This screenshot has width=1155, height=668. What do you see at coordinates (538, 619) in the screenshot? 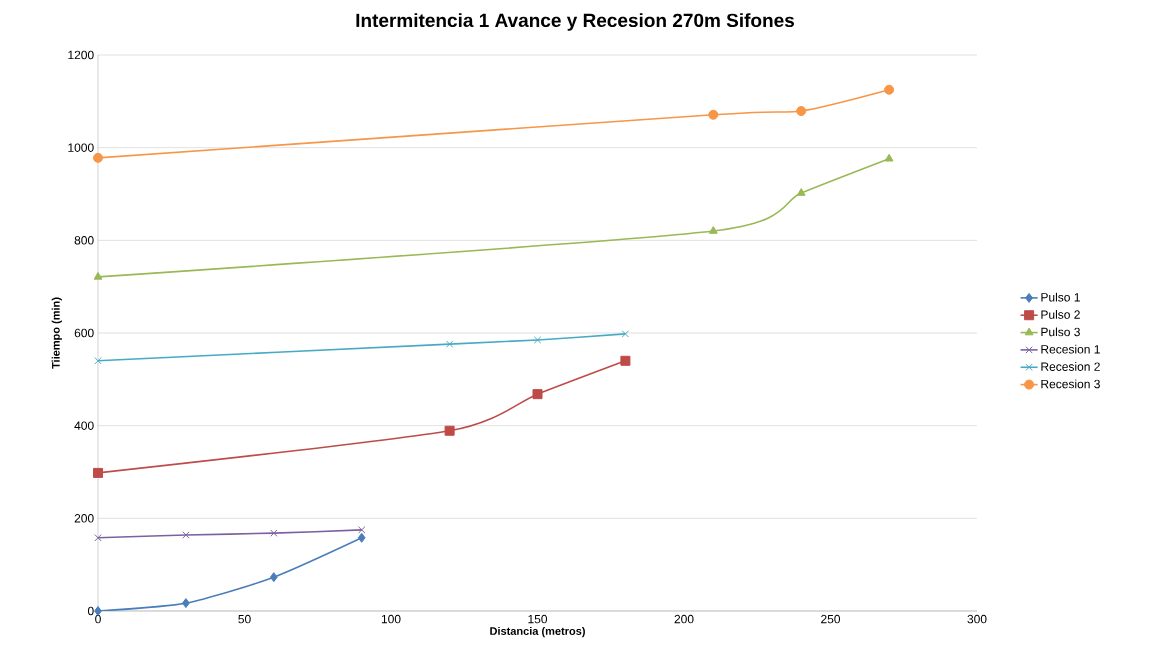
I see `x-tick-label: 150` at bounding box center [538, 619].